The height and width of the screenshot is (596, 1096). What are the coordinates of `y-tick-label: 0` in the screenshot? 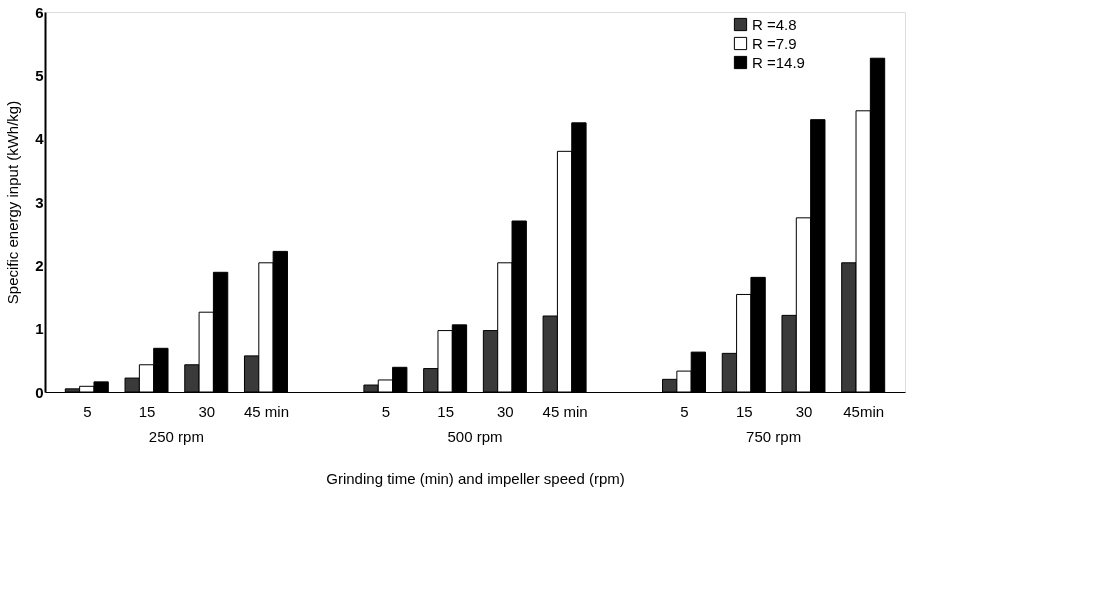 It's located at (39, 392).